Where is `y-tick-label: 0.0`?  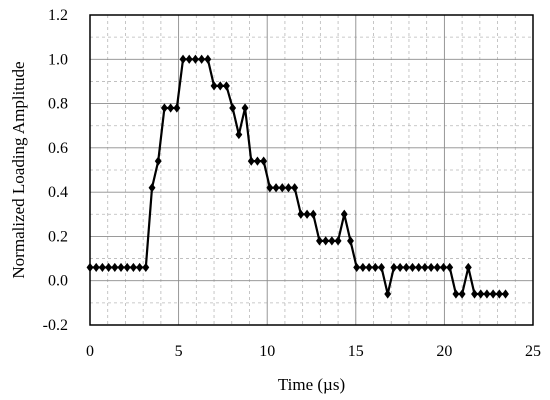 y-tick-label: 0.0 is located at coordinates (58, 281).